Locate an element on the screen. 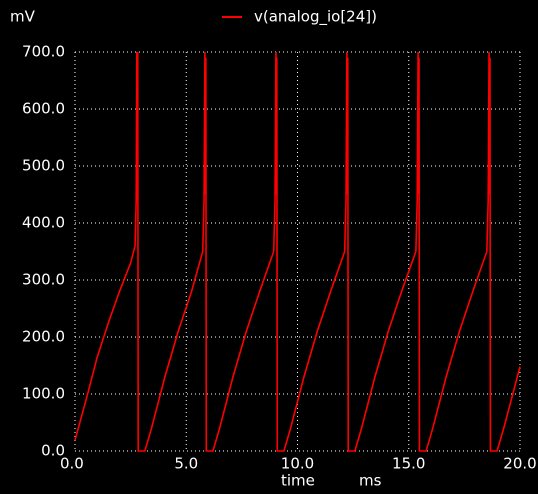 The width and height of the screenshot is (538, 494). x-unit: ms is located at coordinates (370, 481).